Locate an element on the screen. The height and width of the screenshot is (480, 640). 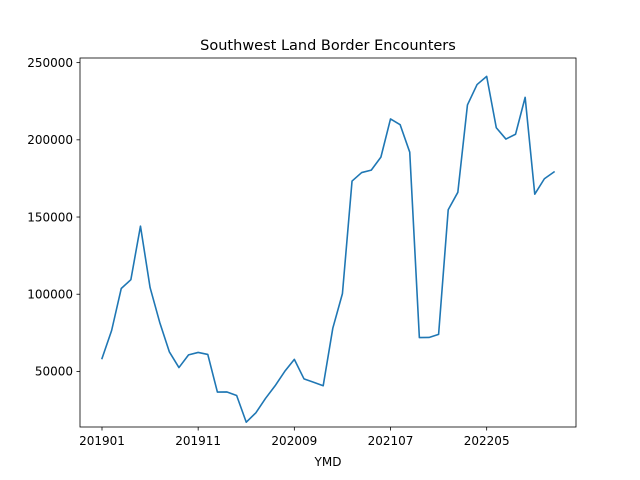
x-axis-label: YMD is located at coordinates (328, 462).